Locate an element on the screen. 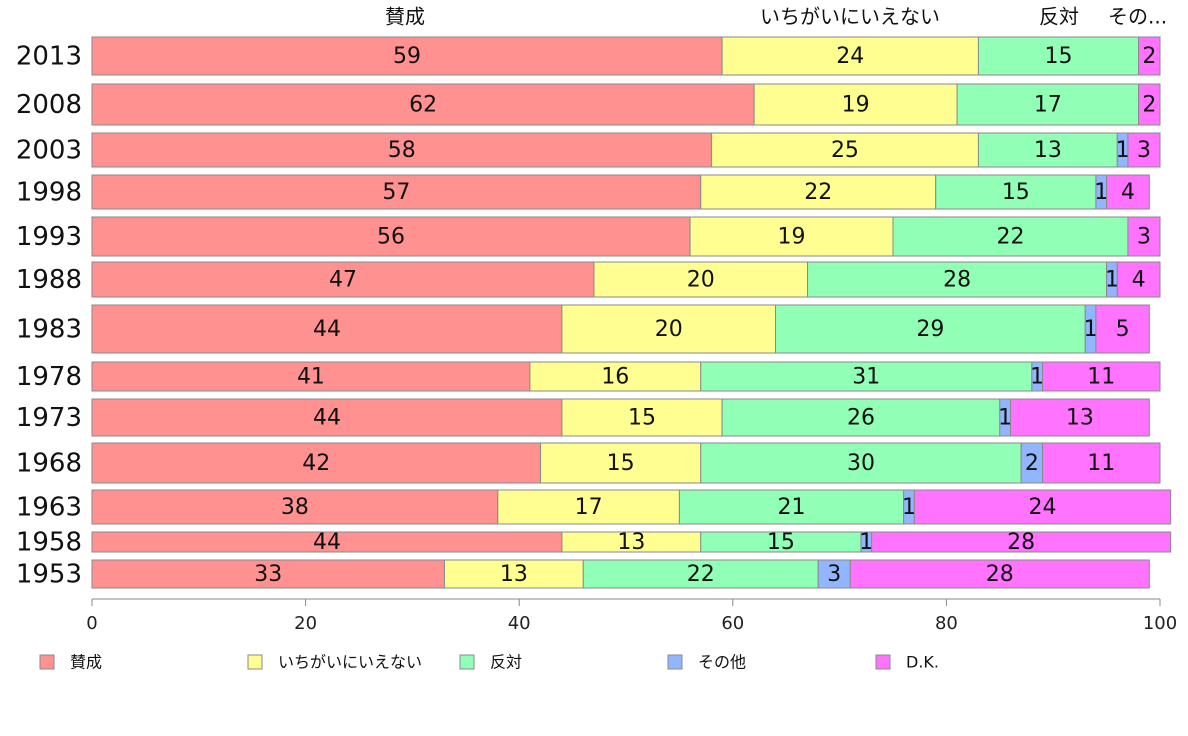 This screenshot has width=1188, height=736. x-tick-label: 40 is located at coordinates (519, 623).